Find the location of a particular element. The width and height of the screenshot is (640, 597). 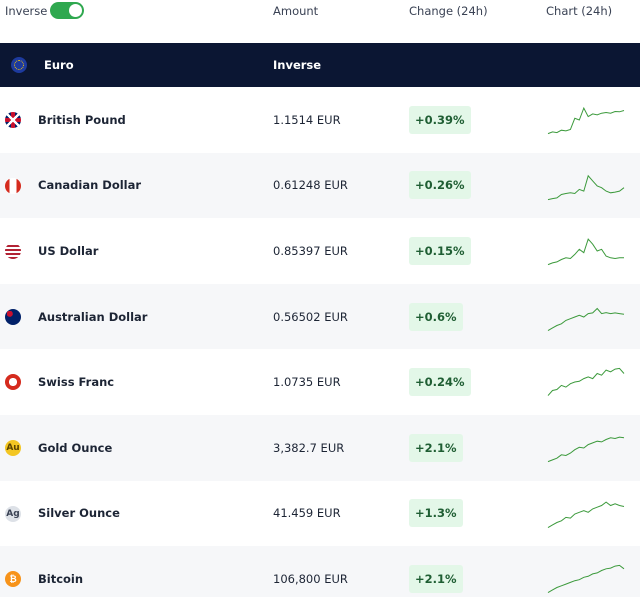

change-badge: +0.15% is located at coordinates (440, 250).